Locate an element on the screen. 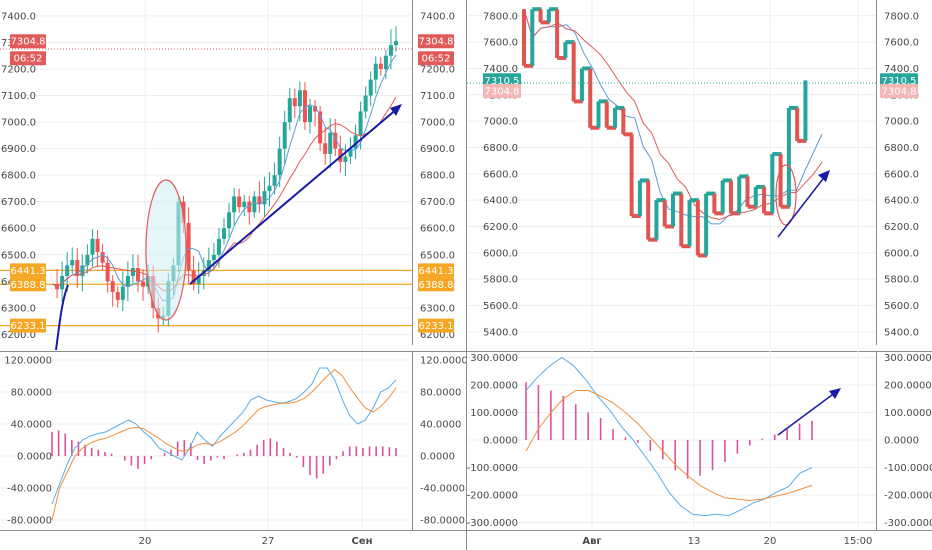 The image size is (932, 550). price-tag-label: 6388.8 is located at coordinates (28, 285).